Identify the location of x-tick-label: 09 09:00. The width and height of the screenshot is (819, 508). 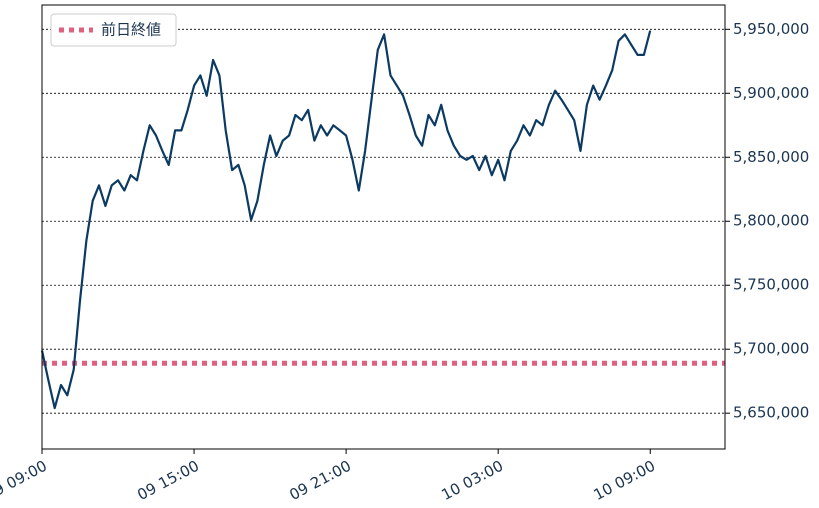
(25, 480).